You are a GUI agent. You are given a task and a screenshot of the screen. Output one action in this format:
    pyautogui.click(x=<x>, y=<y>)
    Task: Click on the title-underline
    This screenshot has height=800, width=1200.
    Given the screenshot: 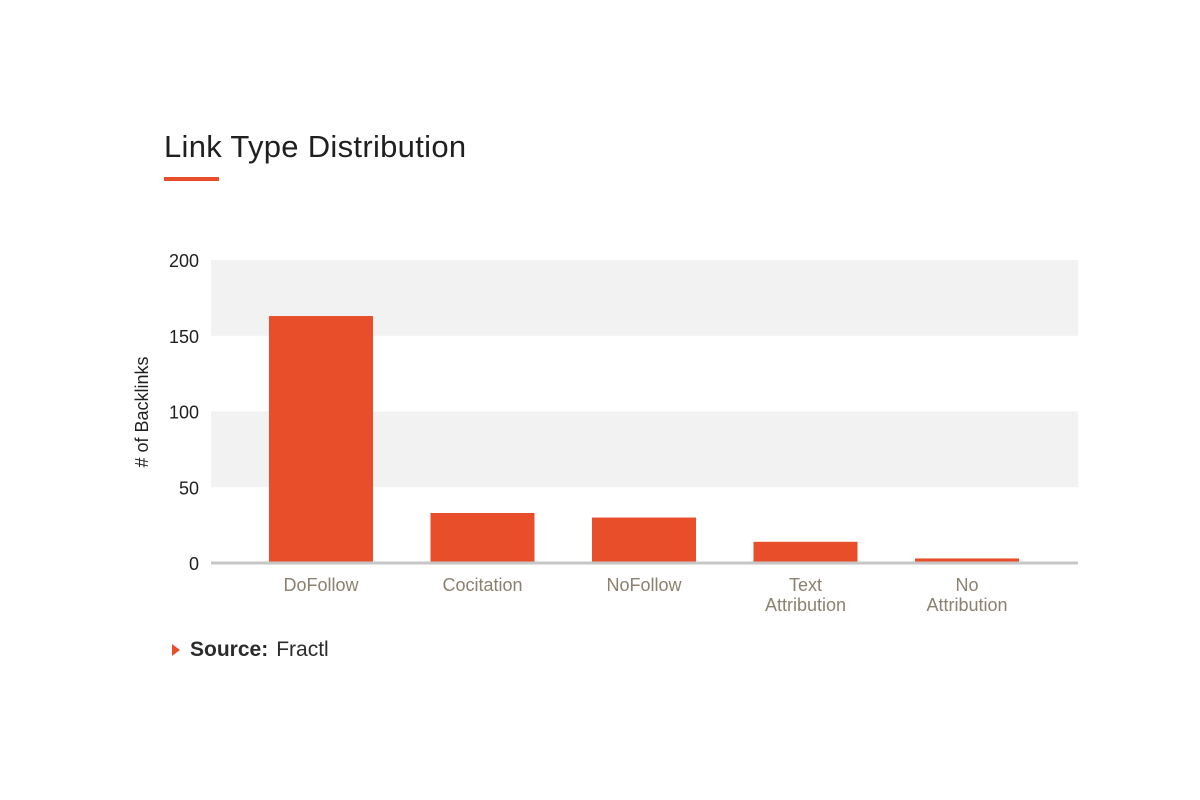 What is the action you would take?
    pyautogui.click(x=191, y=179)
    